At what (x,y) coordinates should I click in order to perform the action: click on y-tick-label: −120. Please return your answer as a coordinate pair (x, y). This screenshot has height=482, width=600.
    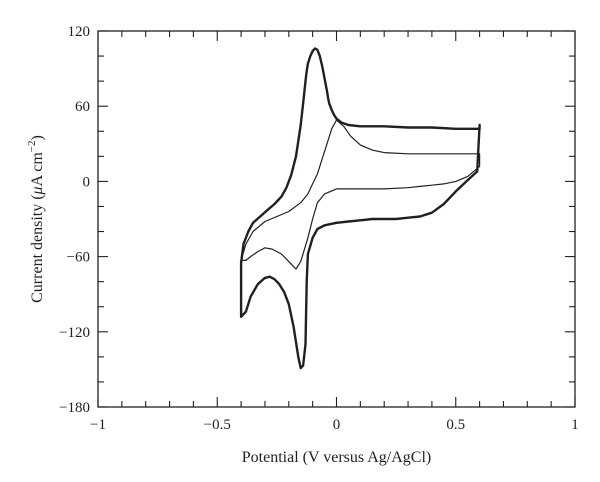
    Looking at the image, I should click on (74, 333).